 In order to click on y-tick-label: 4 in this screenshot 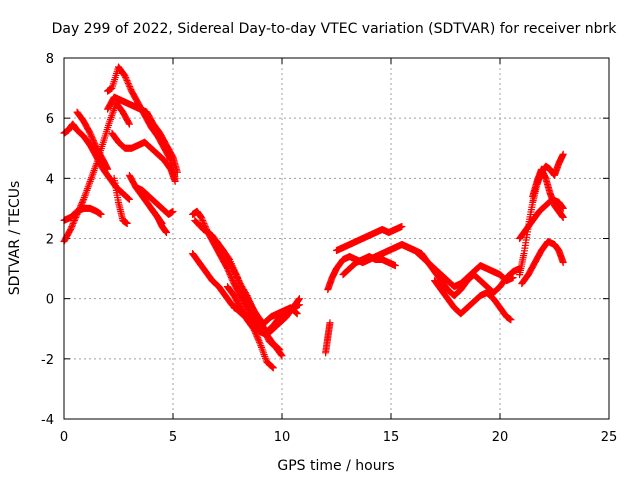, I will do `click(50, 179)`.